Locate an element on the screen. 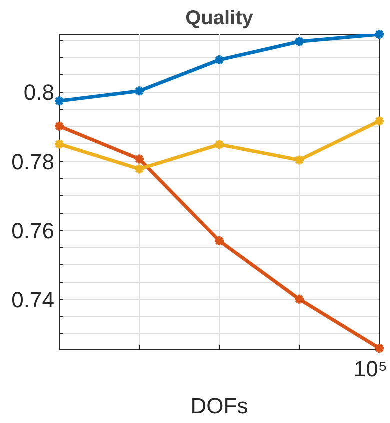  x-axis-title: DOFs is located at coordinates (219, 406).